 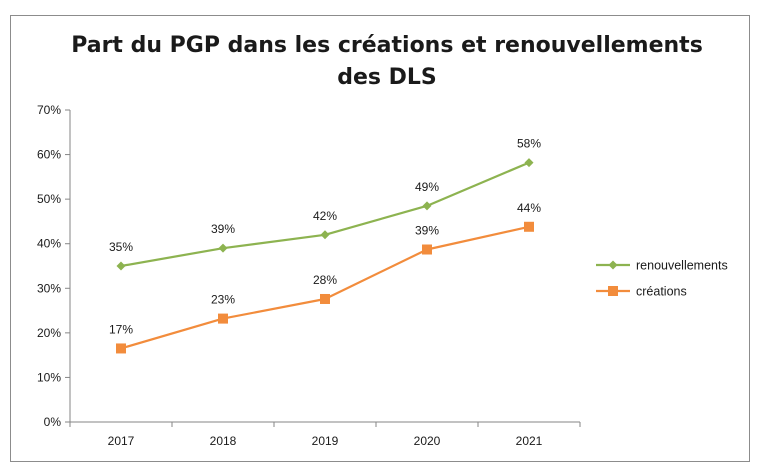 I want to click on series-line, so click(x=325, y=287).